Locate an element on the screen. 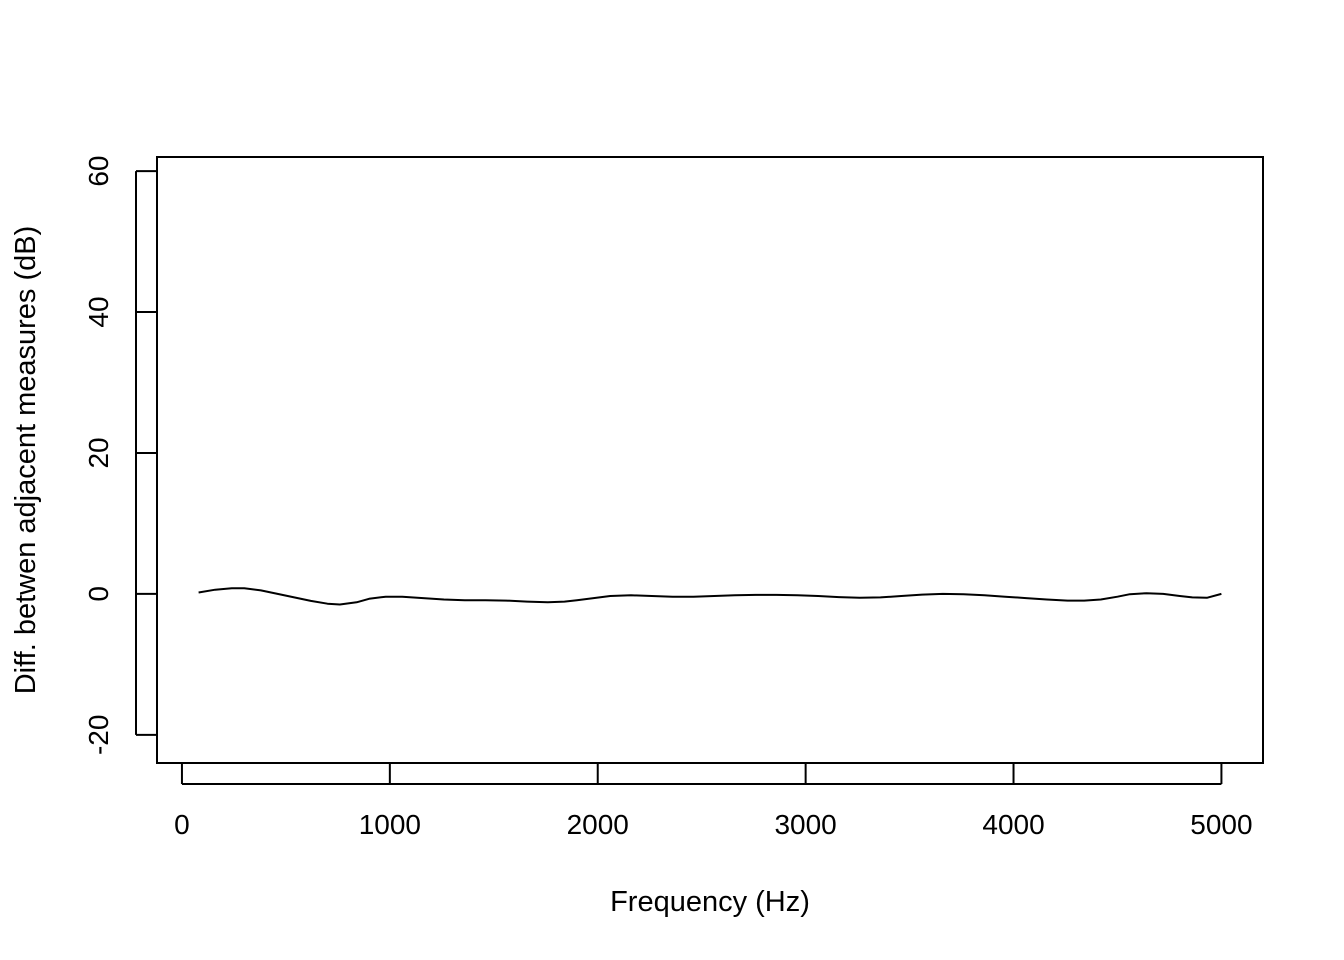  series-line is located at coordinates (710, 596).